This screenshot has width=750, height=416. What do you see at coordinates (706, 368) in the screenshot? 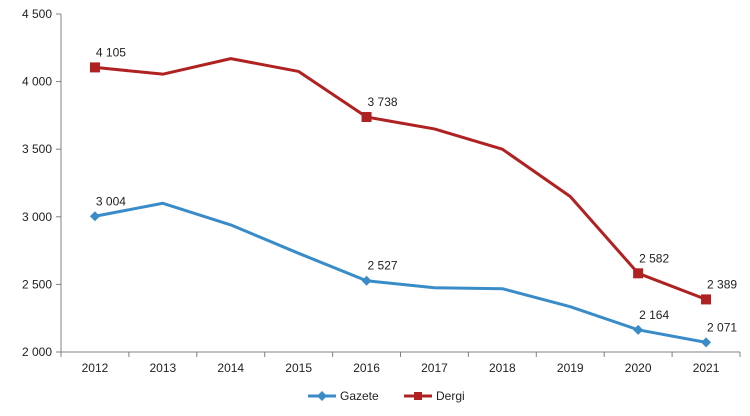
I see `x-tick-label: 2021` at bounding box center [706, 368].